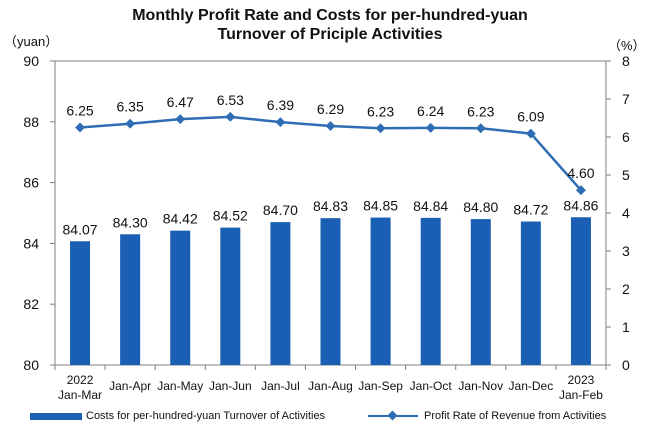 The image size is (660, 440). I want to click on x-category-label: 2022, so click(80, 380).